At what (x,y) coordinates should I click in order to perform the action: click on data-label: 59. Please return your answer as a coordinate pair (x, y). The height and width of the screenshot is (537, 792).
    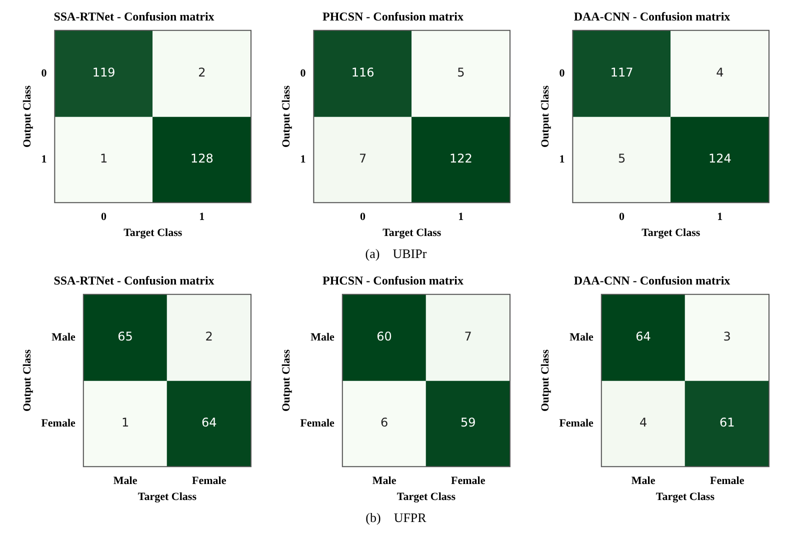
    Looking at the image, I should click on (468, 423).